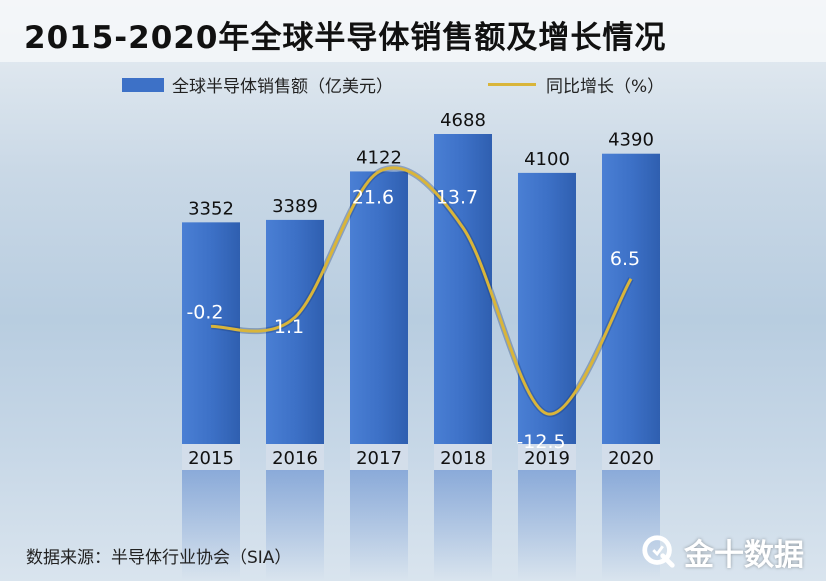 This screenshot has width=826, height=581. I want to click on title-bar, so click(413, 31).